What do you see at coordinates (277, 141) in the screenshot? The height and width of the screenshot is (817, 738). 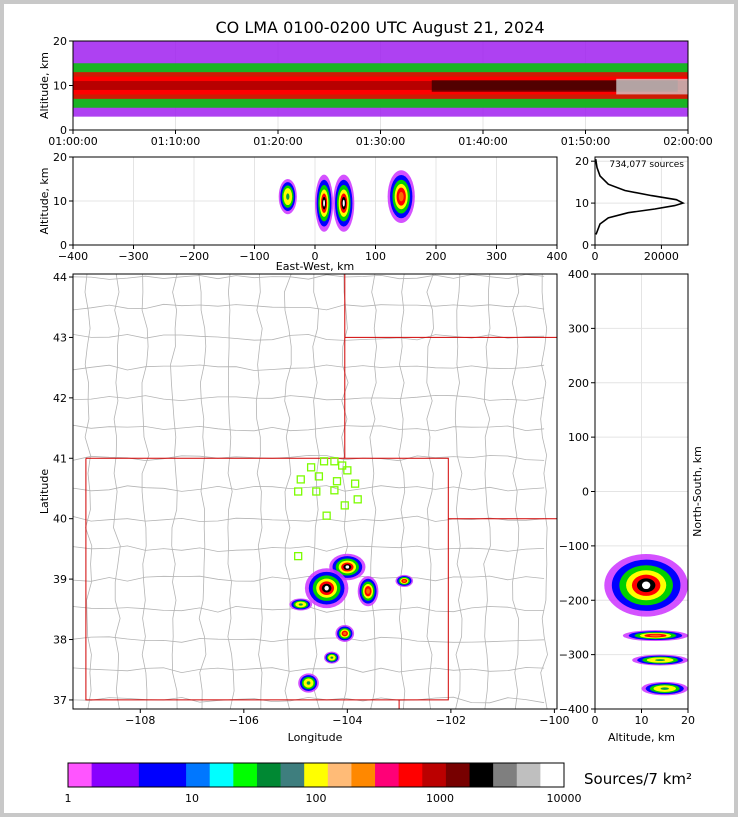 I see `x-tick-label: 01:20:00` at bounding box center [277, 141].